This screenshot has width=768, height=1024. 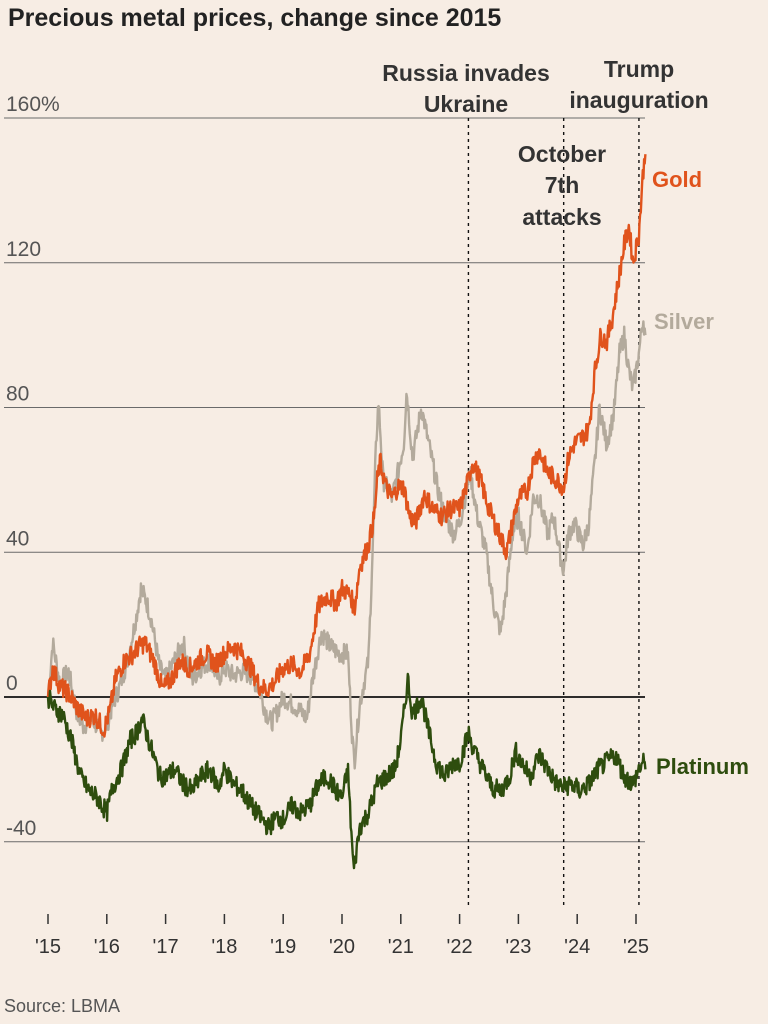 What do you see at coordinates (166, 947) in the screenshot?
I see `x-tick-label: '17` at bounding box center [166, 947].